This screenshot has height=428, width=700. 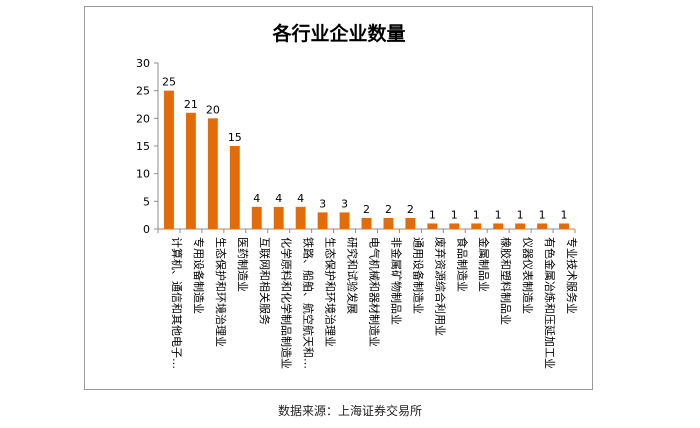 I want to click on y-tick-label: 10, so click(x=143, y=174).